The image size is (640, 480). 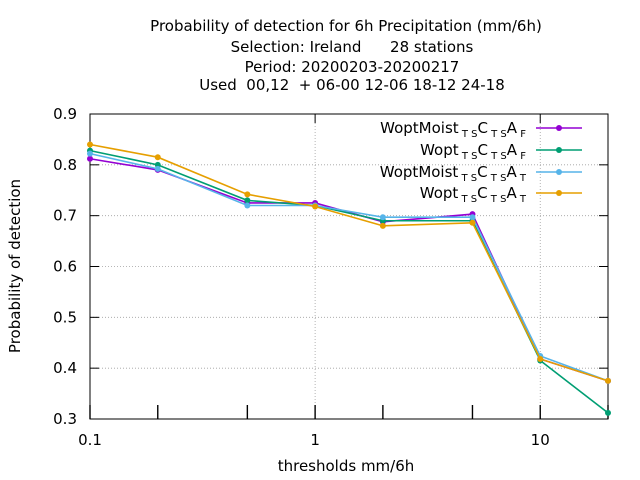 I want to click on y-axis-label: Probability of detection, so click(x=15, y=266).